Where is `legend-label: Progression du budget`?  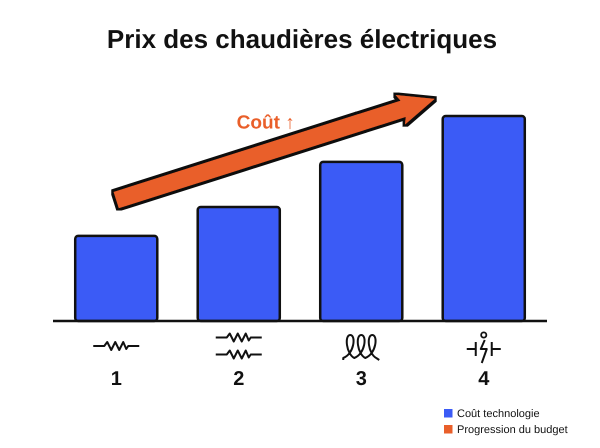
legend-label: Progression du budget is located at coordinates (512, 430).